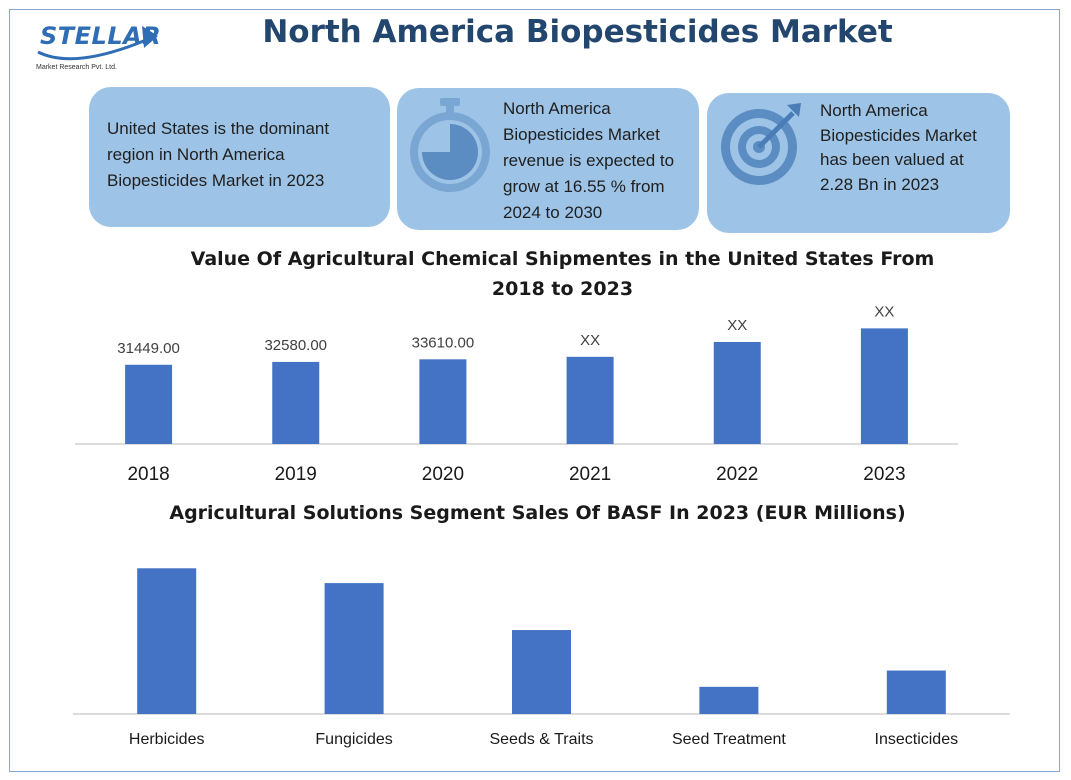 Image resolution: width=1071 pixels, height=780 pixels. I want to click on x-tick-label: 2022, so click(737, 474).